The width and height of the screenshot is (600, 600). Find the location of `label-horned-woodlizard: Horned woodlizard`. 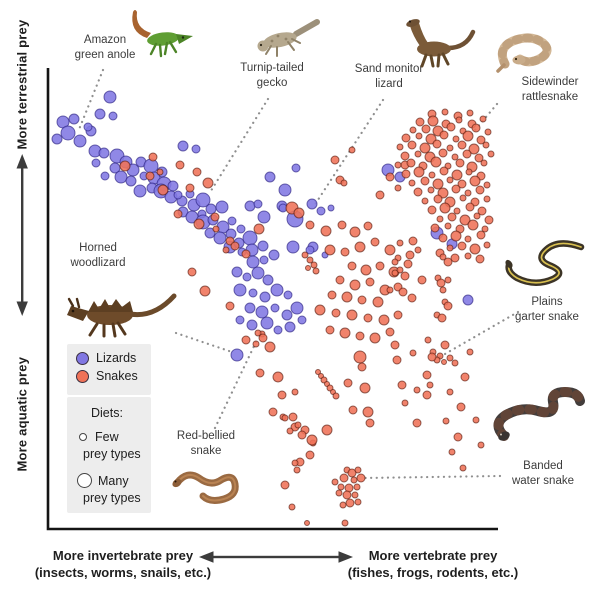

label-horned-woodlizard: Horned woodlizard is located at coordinates (98, 255).